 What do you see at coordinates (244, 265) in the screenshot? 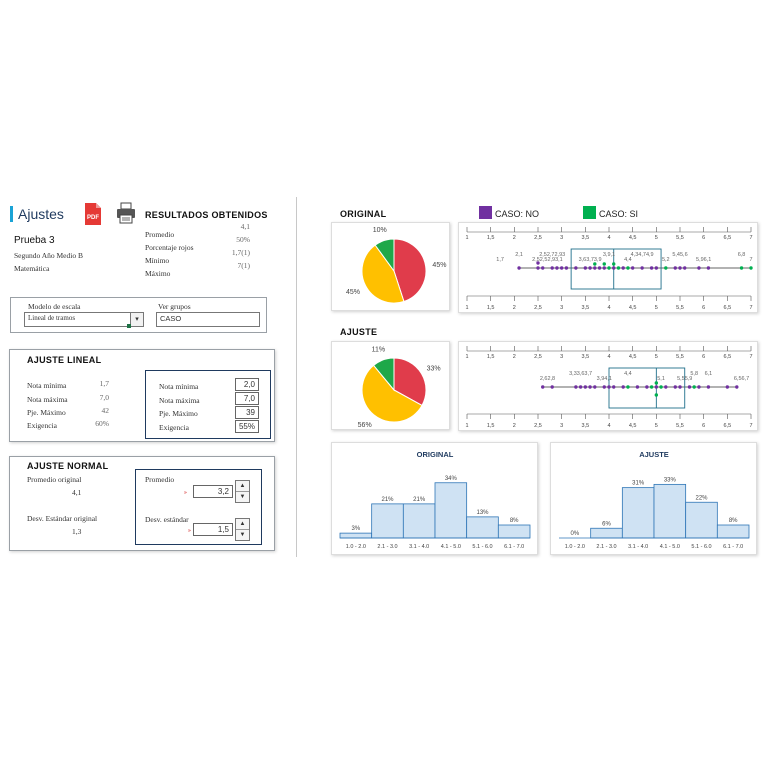
I see `result-value: 7(1)` at bounding box center [244, 265].